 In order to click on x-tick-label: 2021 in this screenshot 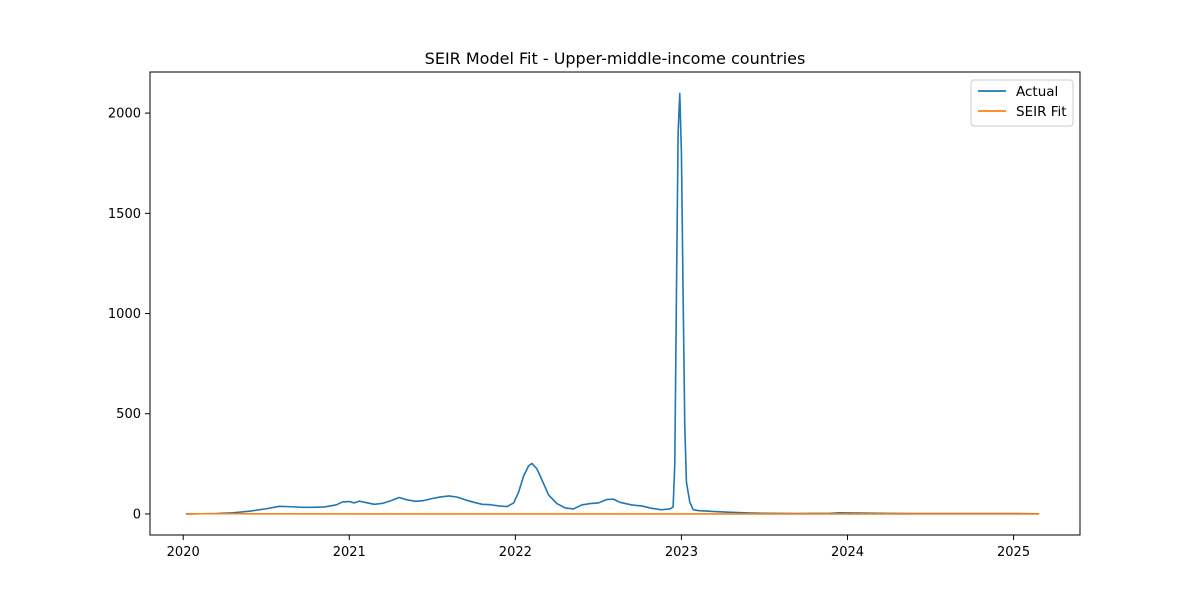, I will do `click(349, 552)`.